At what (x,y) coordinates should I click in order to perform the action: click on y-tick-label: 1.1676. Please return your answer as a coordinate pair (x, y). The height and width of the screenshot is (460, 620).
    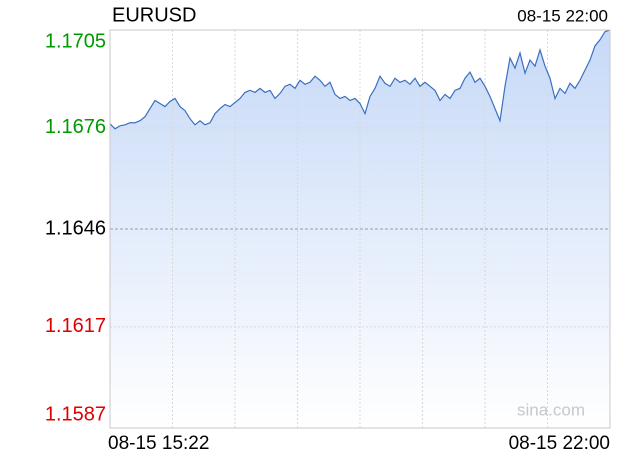
    Looking at the image, I should click on (75, 127).